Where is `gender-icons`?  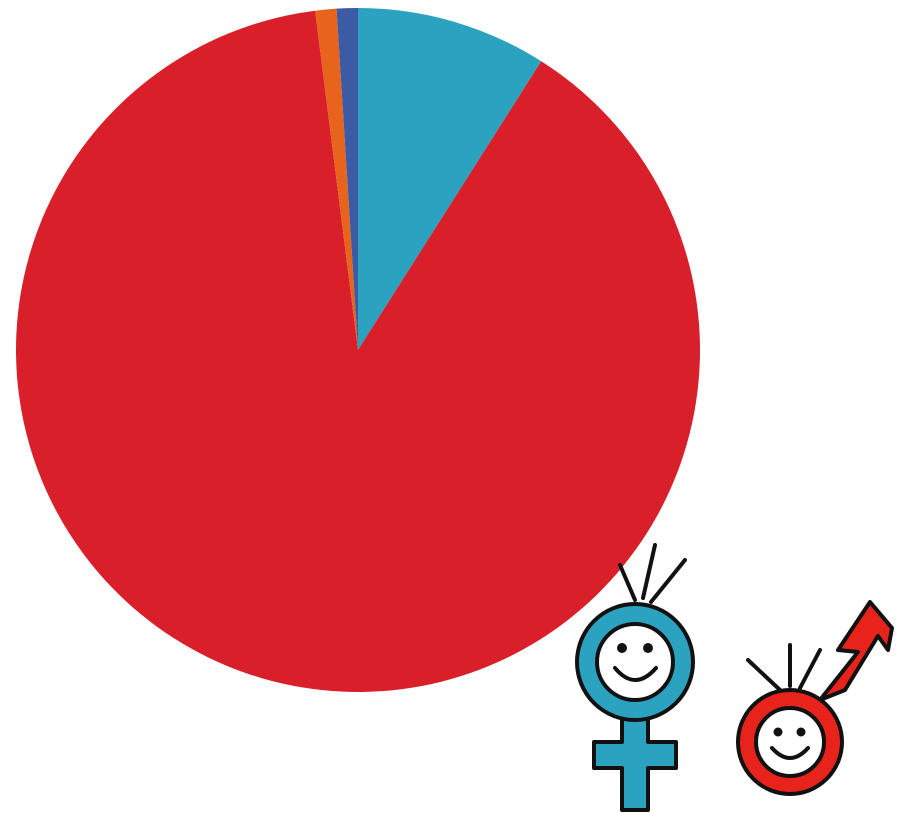 gender-icons is located at coordinates (734, 677).